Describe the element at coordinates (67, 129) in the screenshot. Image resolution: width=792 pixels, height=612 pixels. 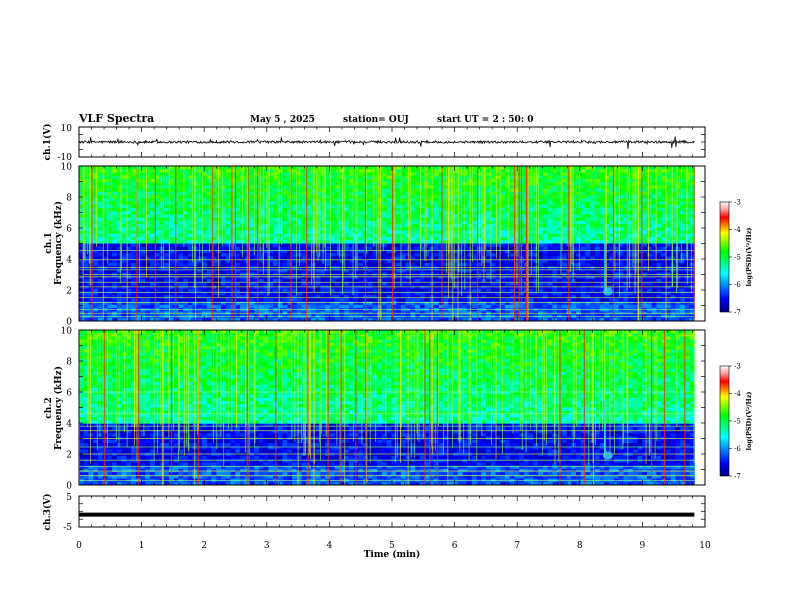
I see `ch1-ytick-top: 10` at that location.